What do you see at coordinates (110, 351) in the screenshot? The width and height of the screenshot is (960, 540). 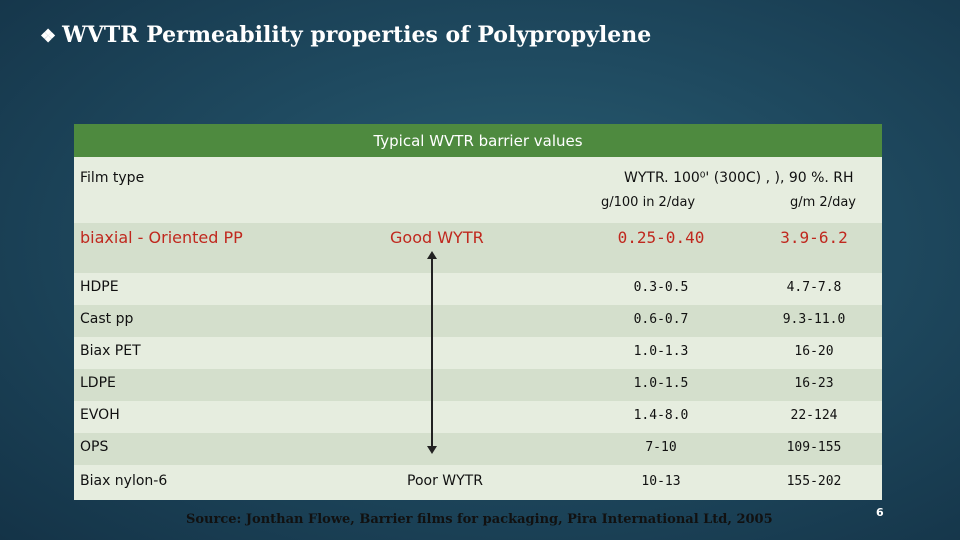 I see `film-type-cell: Biax PET` at bounding box center [110, 351].